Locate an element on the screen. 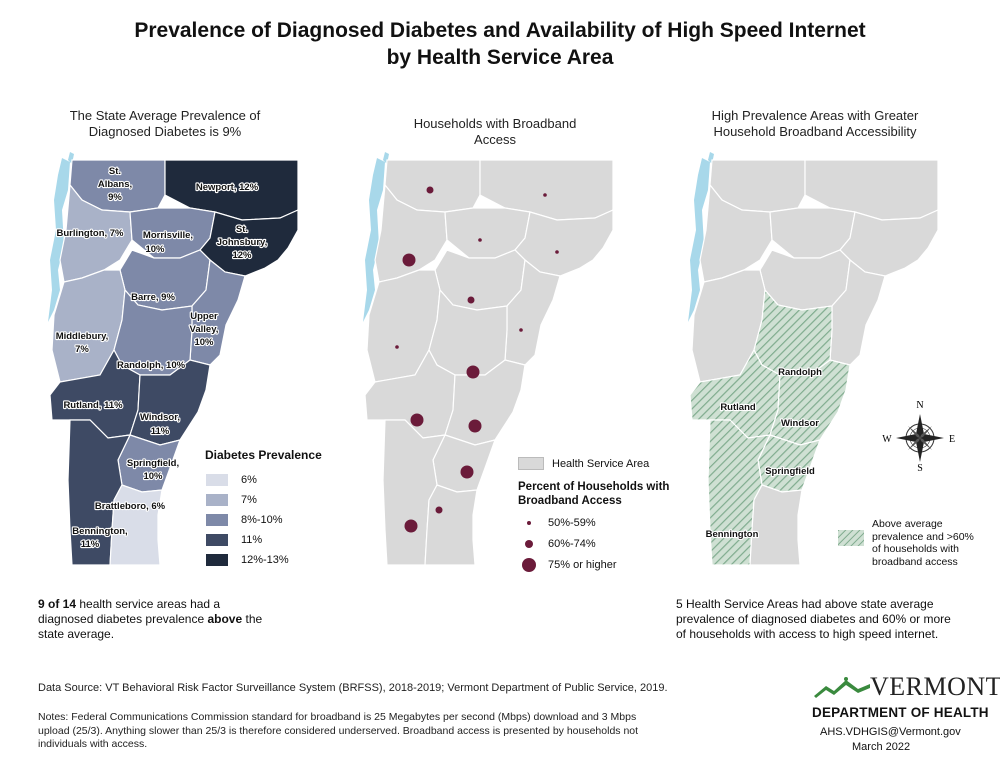  note-bold: above is located at coordinates (225, 619).